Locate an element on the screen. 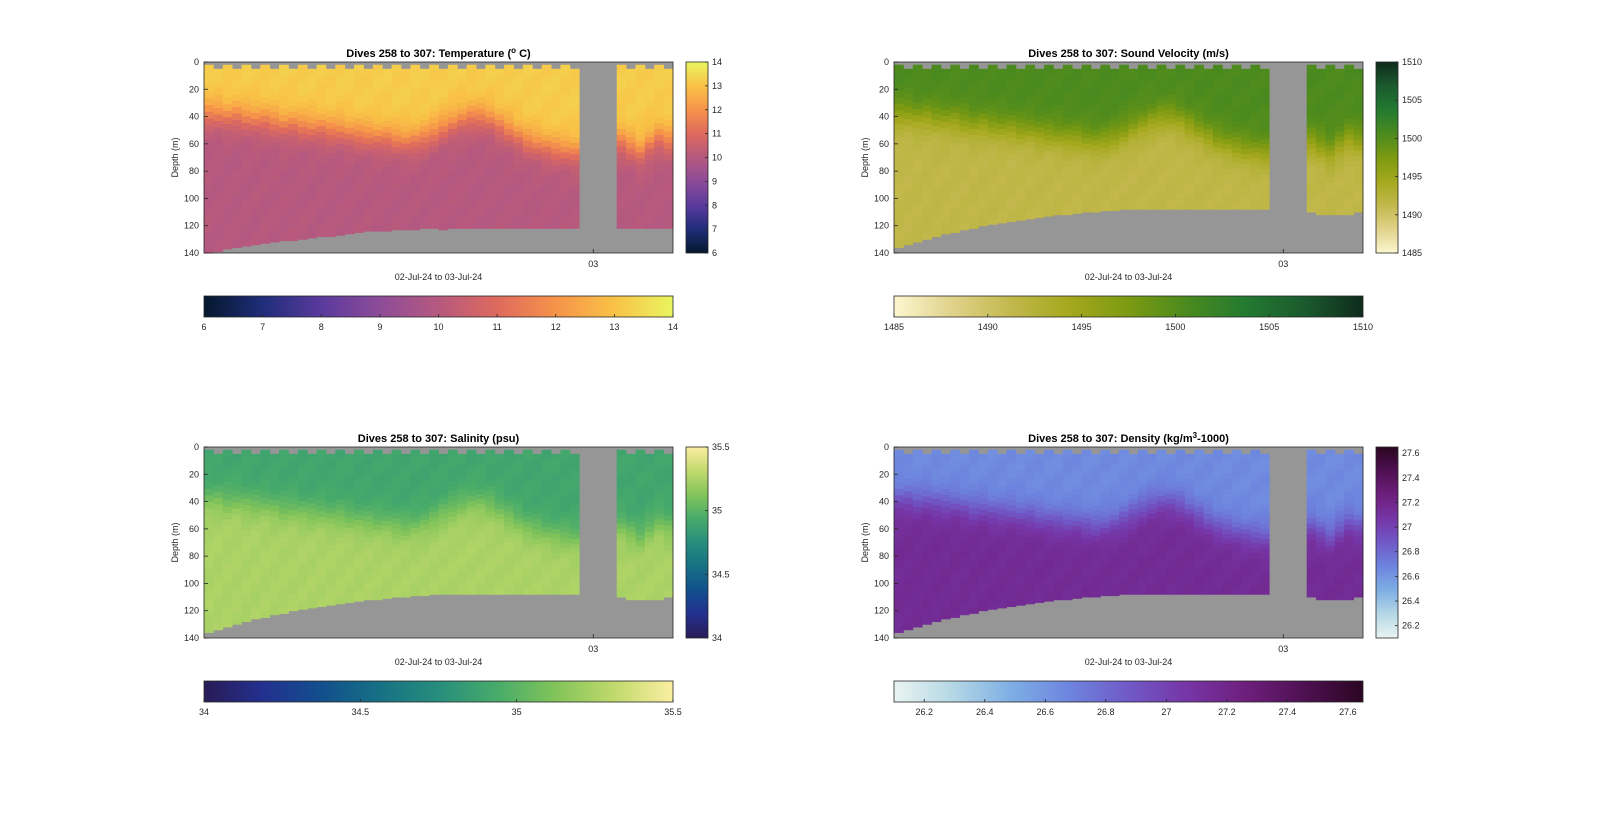 The height and width of the screenshot is (830, 1600). chart-title: Dives 258 to 307: Temperature (o C) is located at coordinates (438, 53).